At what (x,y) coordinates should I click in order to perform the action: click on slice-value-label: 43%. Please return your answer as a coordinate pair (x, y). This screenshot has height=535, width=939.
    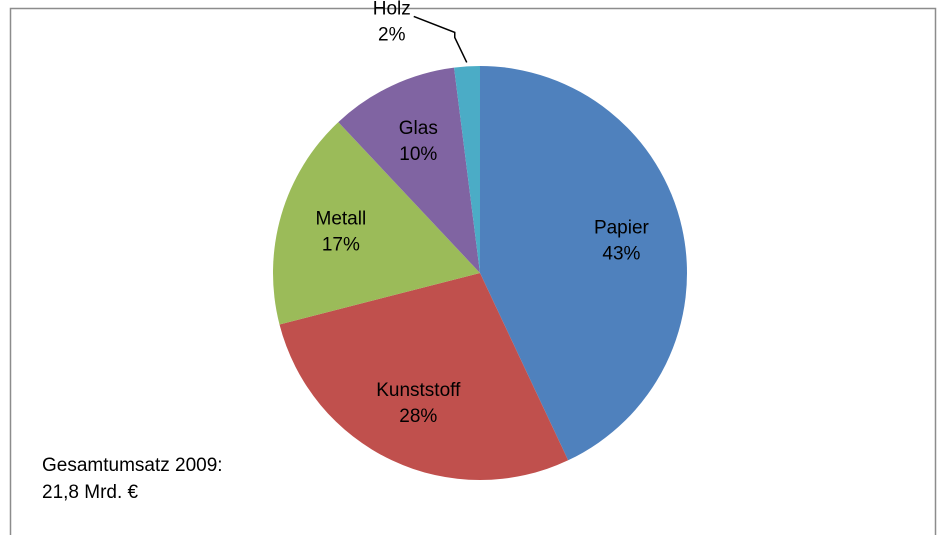
    Looking at the image, I should click on (621, 253).